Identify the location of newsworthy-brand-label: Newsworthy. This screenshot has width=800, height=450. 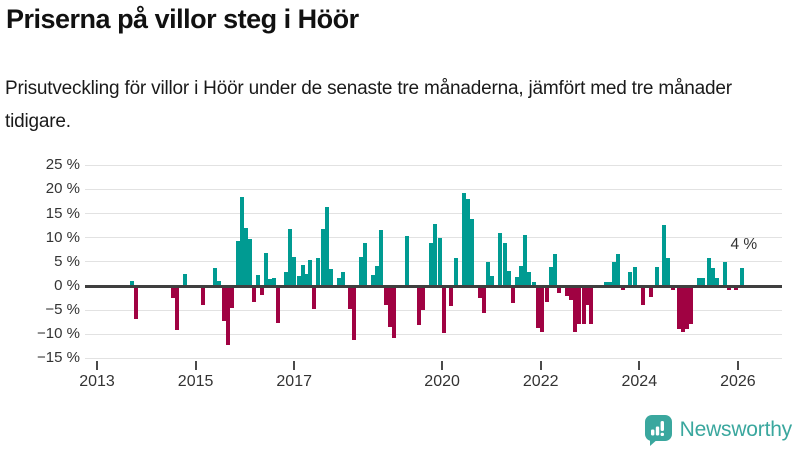
(736, 429).